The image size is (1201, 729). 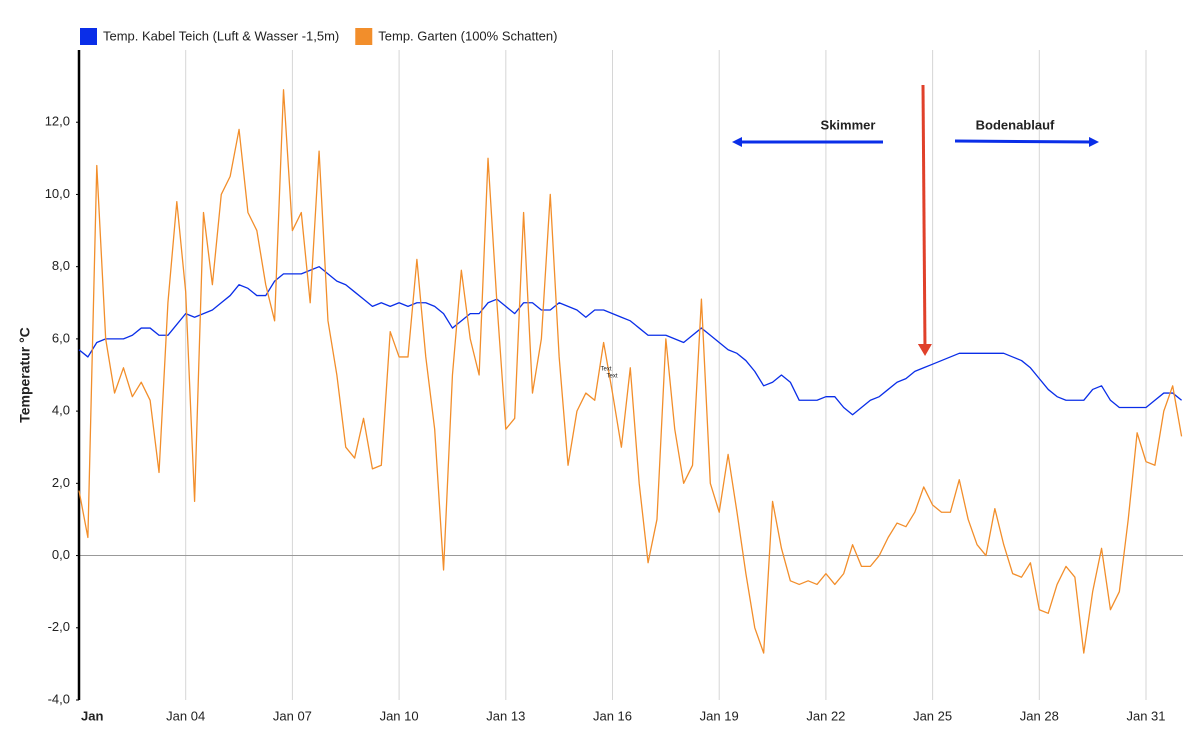 What do you see at coordinates (221, 35) in the screenshot?
I see `legend-label: Temp. Kabel Teich (Luft & Wasser -1,5m)` at bounding box center [221, 35].